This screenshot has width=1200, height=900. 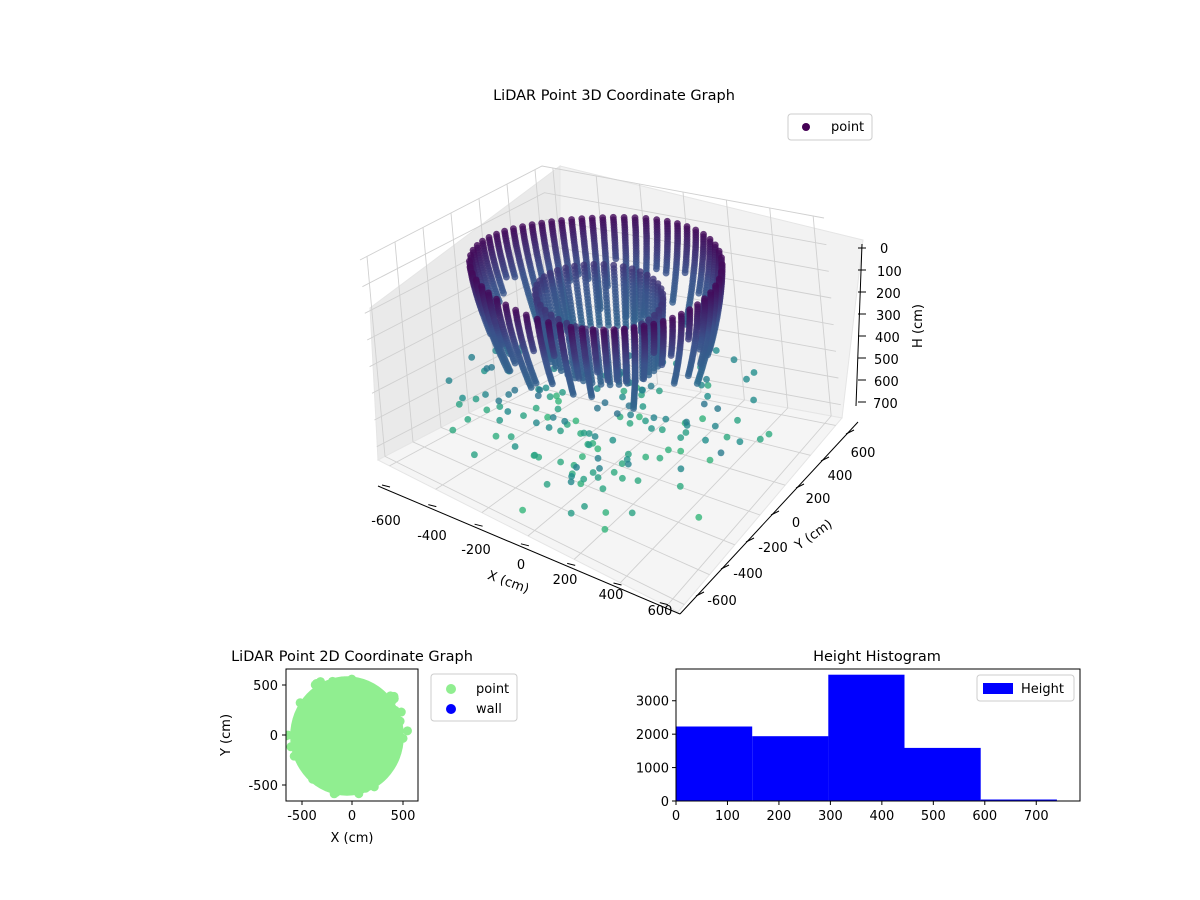 I want to click on chart3d-x-tick: -200, so click(x=476, y=550).